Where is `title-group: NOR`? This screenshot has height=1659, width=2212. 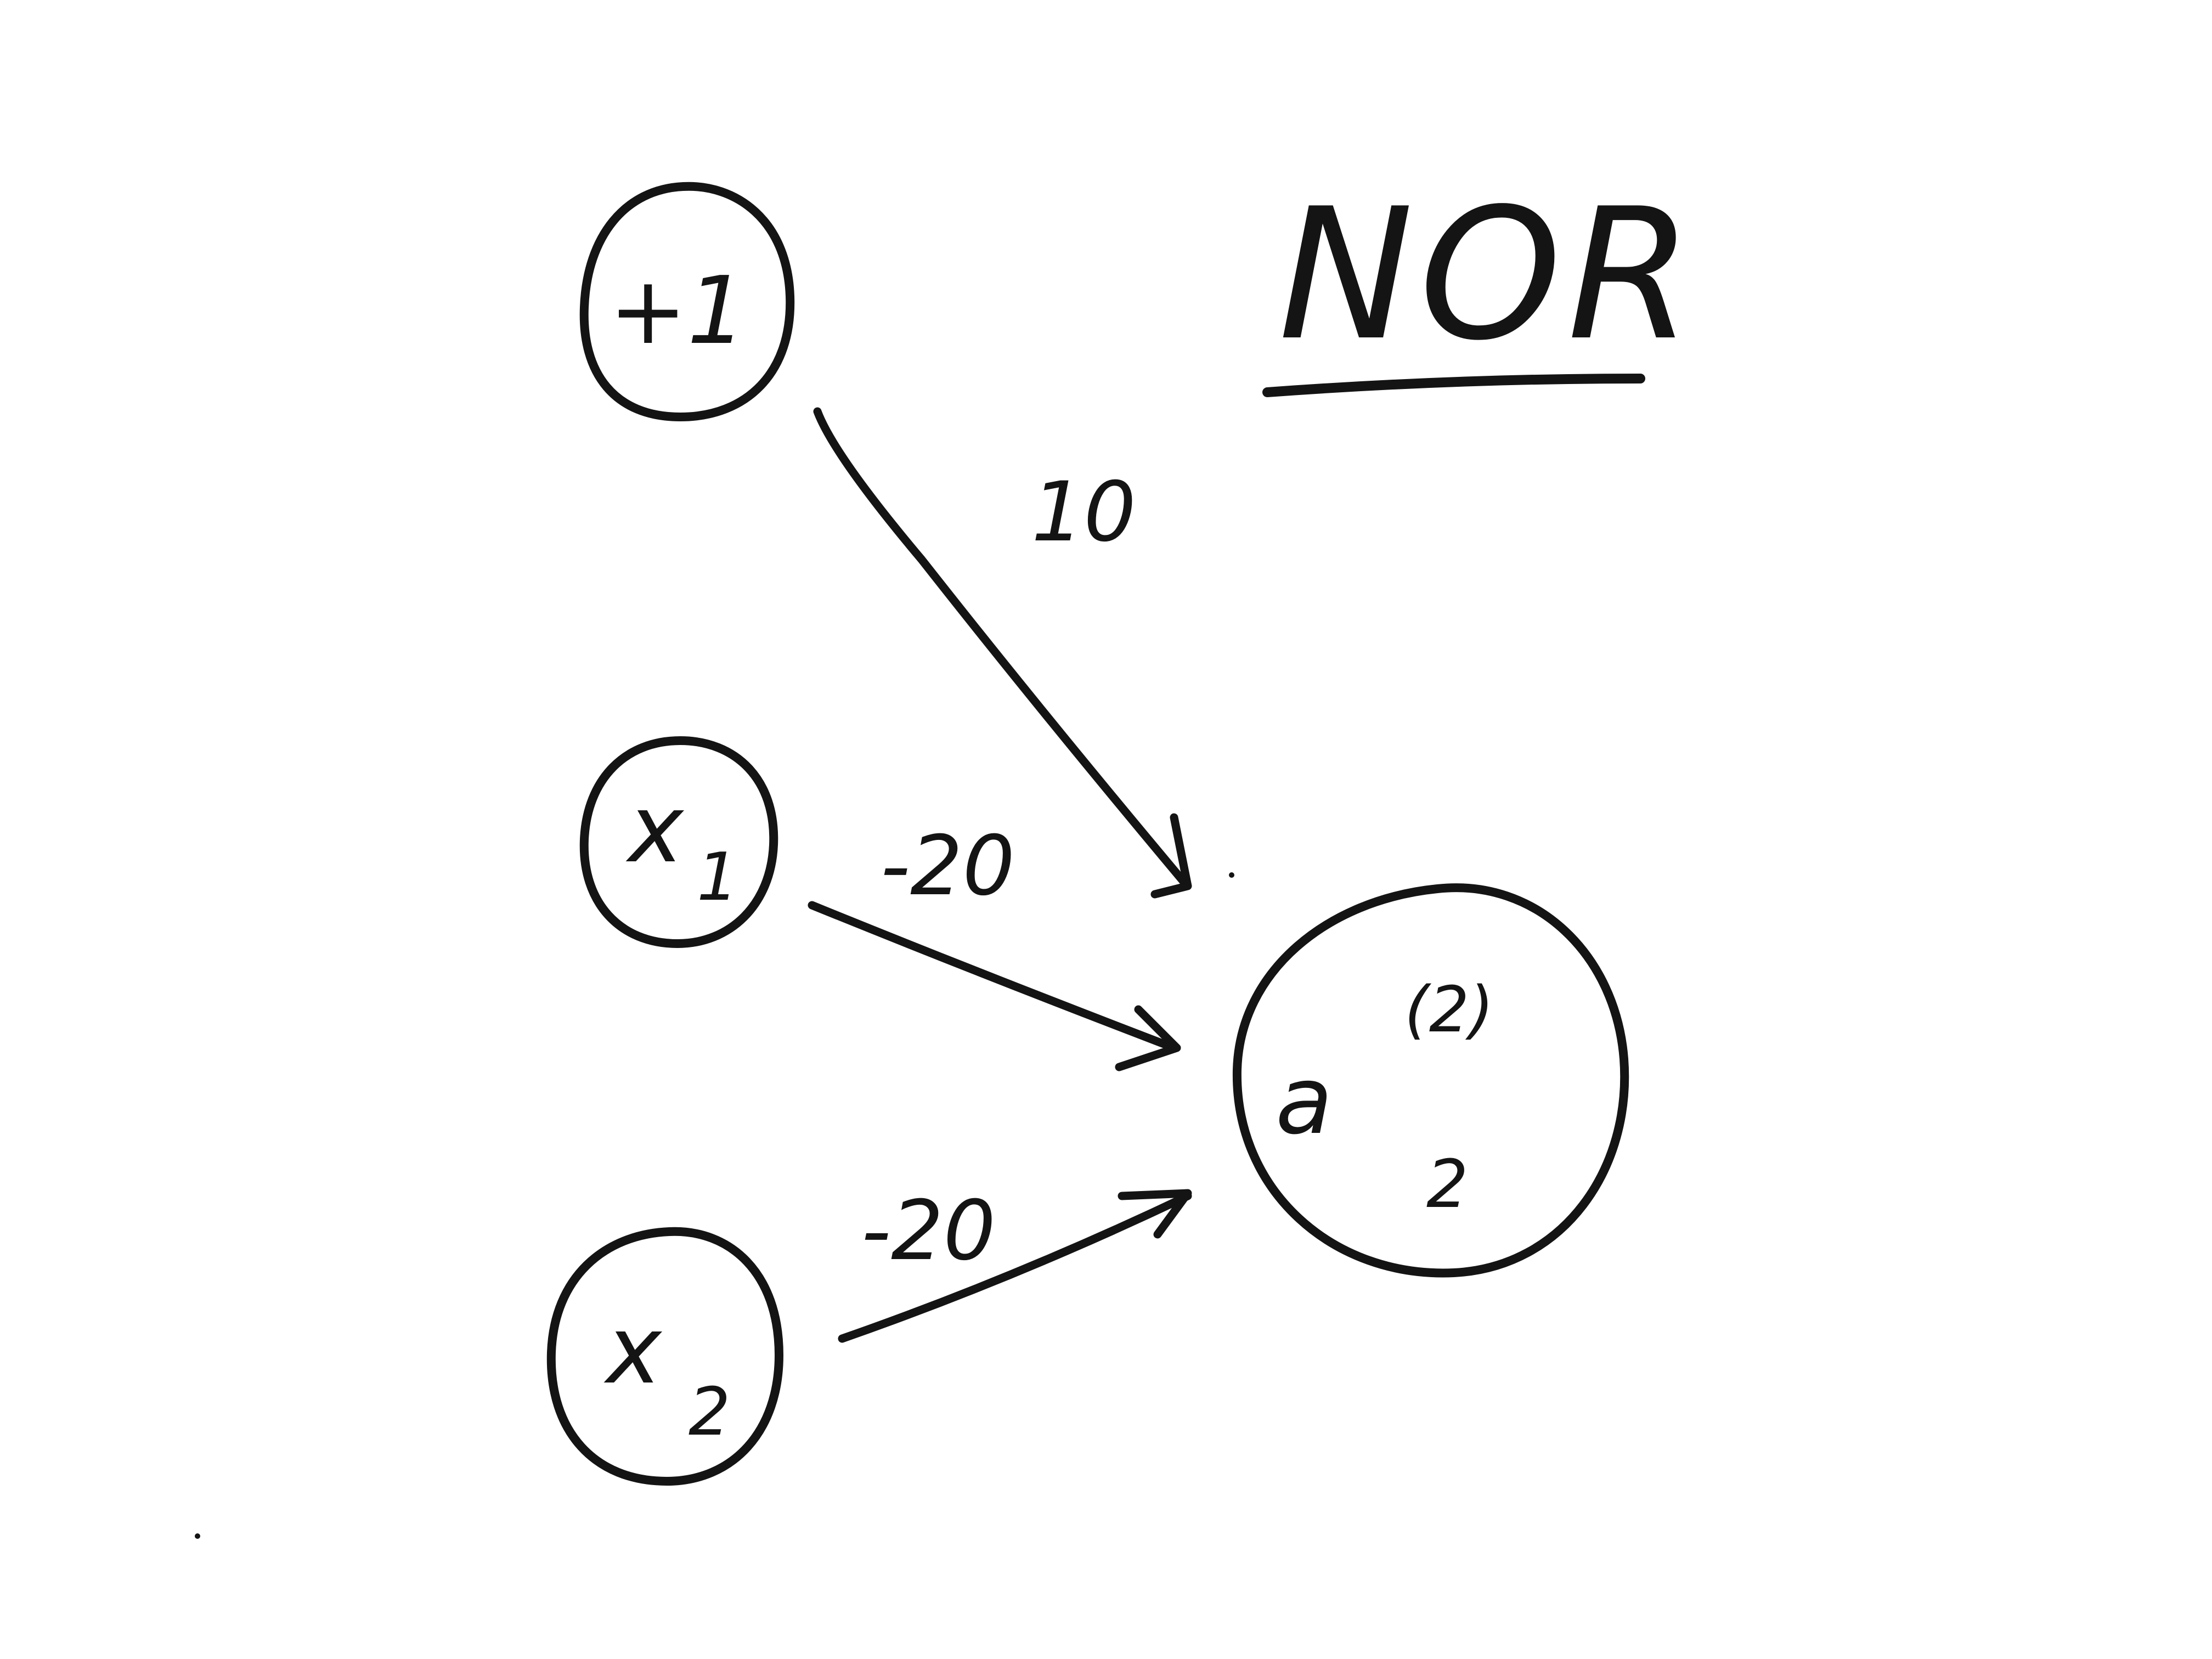 title-group: NOR is located at coordinates (1480, 283).